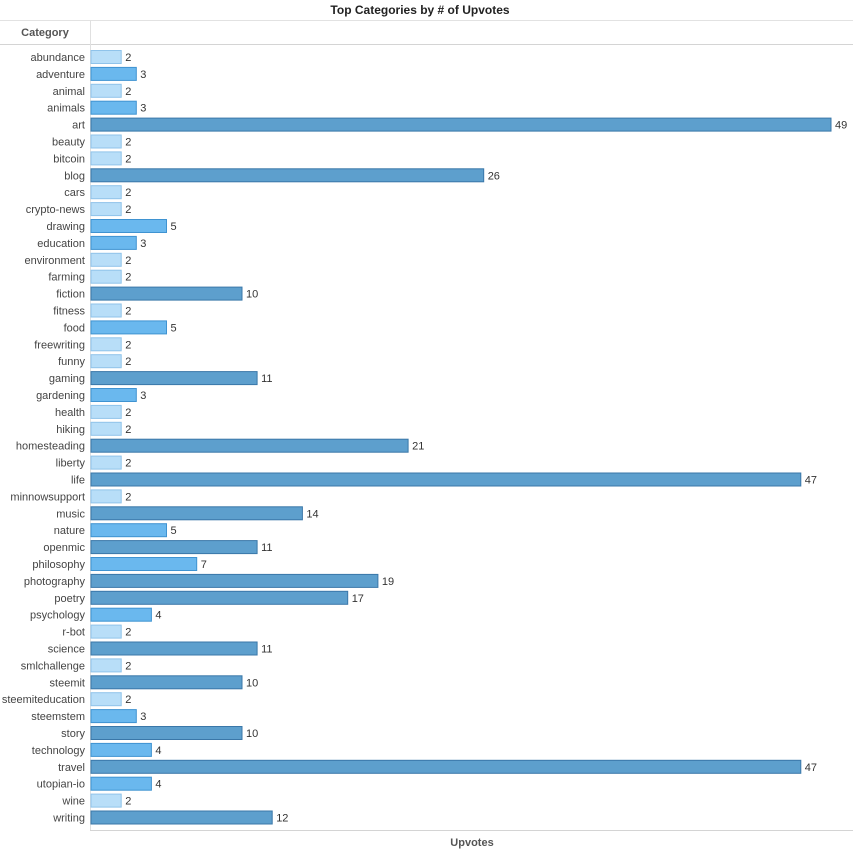  What do you see at coordinates (143, 244) in the screenshot?
I see `value-label-education: 3` at bounding box center [143, 244].